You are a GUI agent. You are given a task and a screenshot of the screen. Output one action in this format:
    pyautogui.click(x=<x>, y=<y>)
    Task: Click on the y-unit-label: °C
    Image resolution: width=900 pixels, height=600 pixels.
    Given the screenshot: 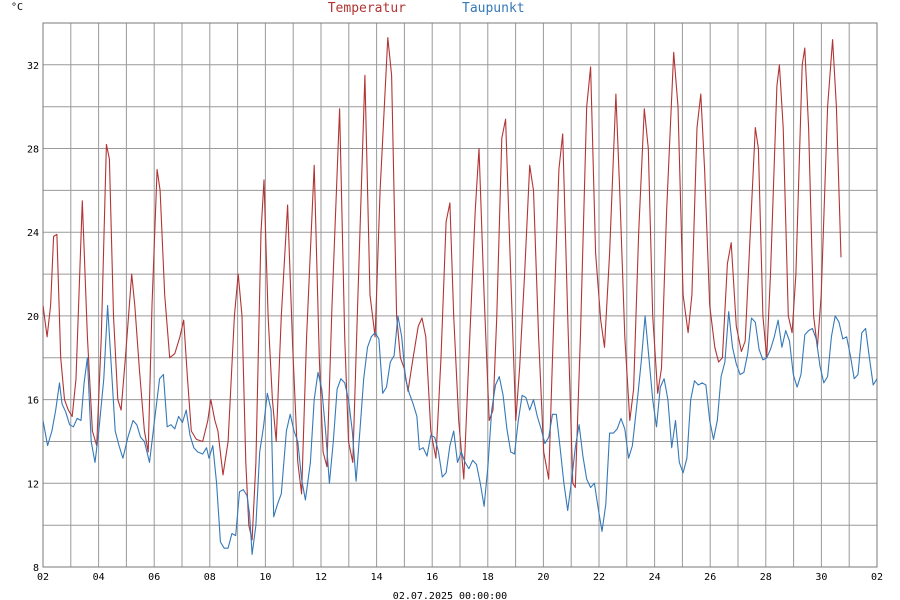 What is the action you would take?
    pyautogui.click(x=17, y=7)
    